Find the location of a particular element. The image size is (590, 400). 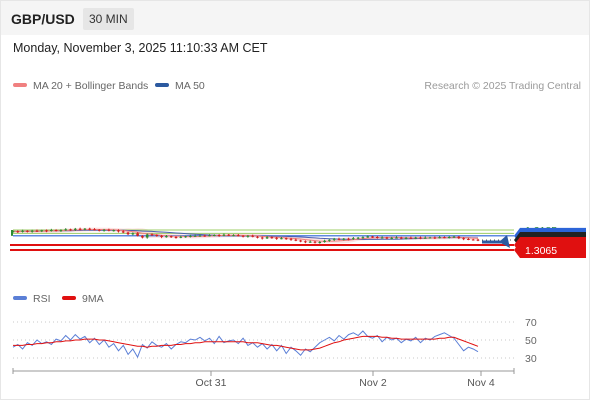

legend-ma20: MA 20 + Bollinger Bands is located at coordinates (80, 86).